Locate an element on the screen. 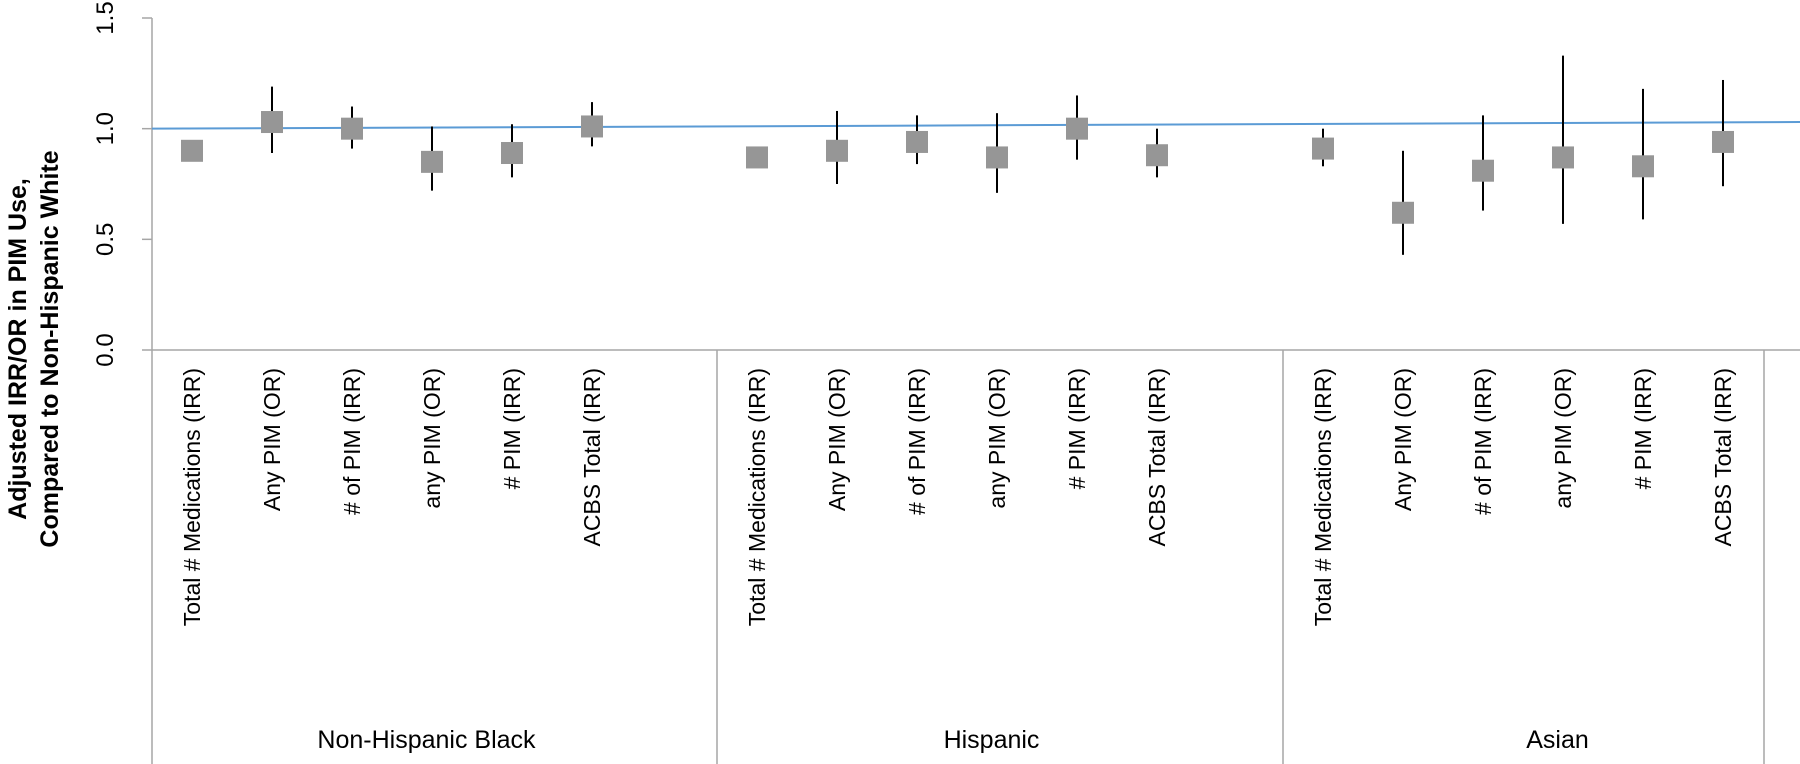  category-label-0-4: # PIM (IRR) is located at coordinates (512, 428).